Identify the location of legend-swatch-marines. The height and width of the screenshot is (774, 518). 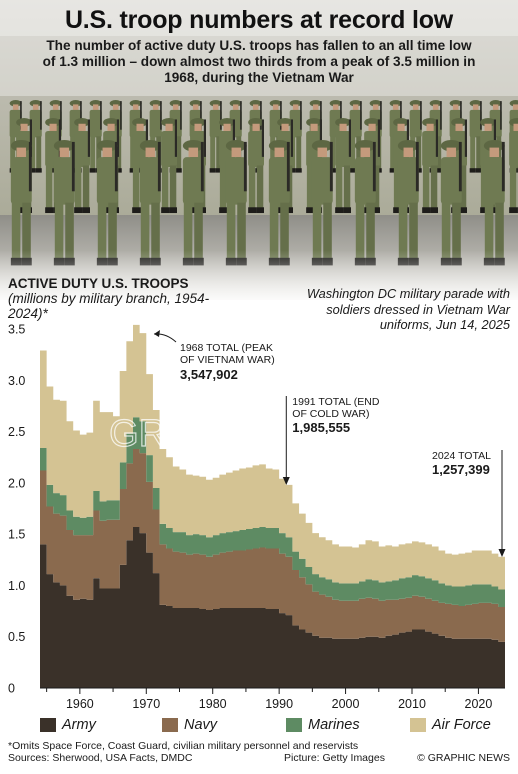
(294, 725).